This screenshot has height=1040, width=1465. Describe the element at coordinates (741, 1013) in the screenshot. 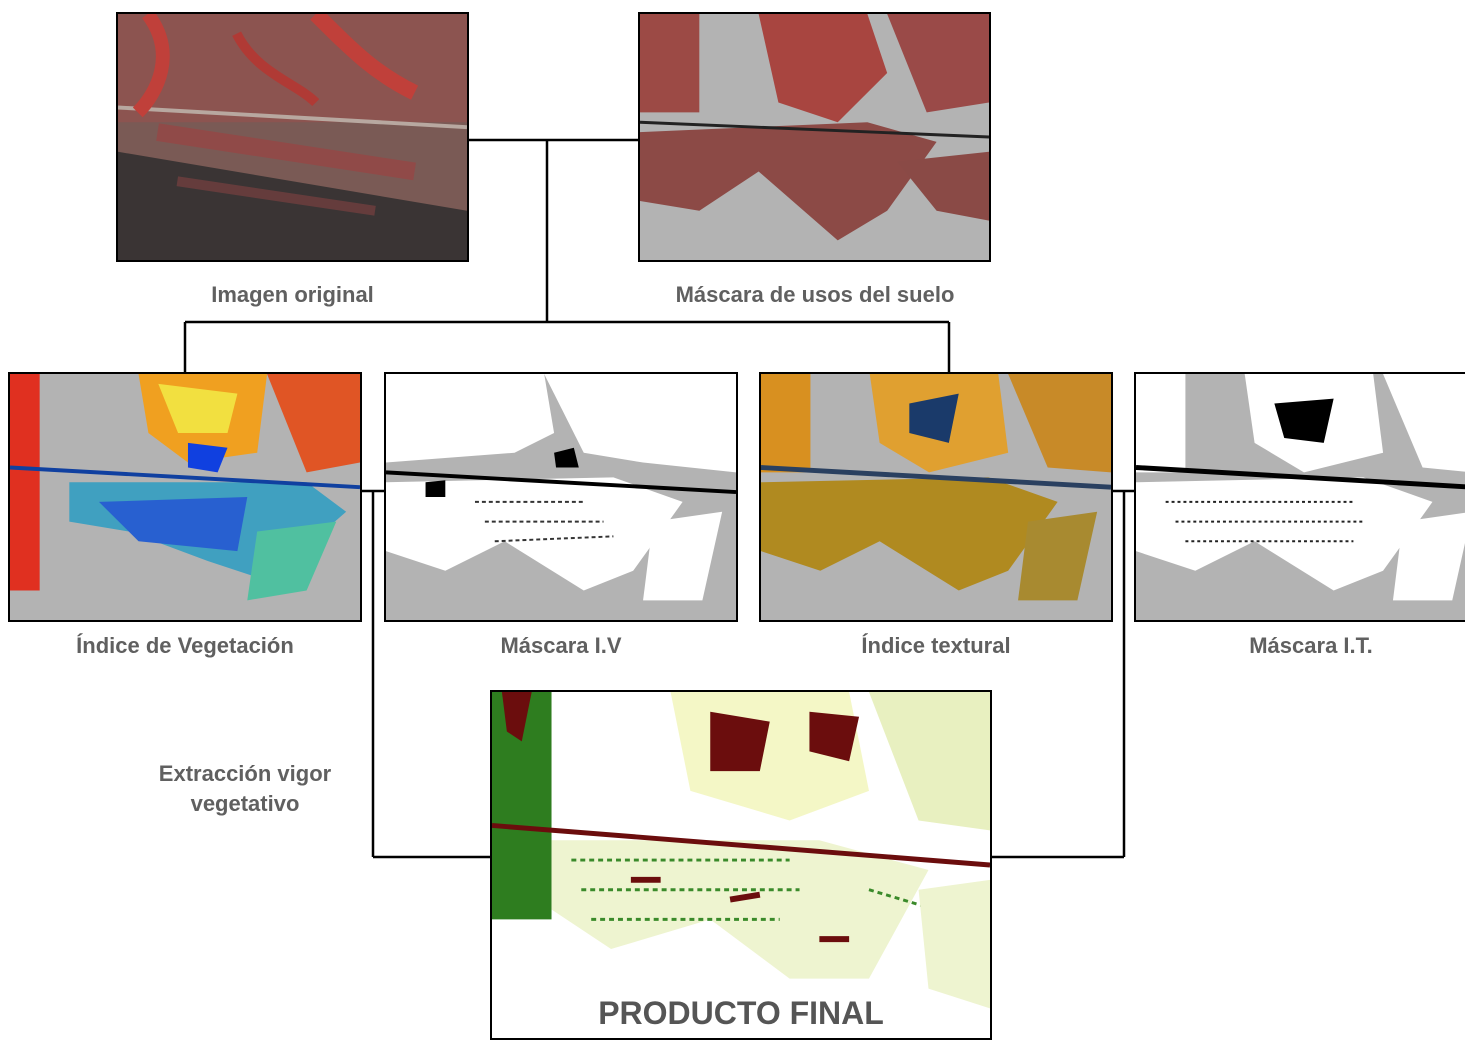

I see `final-product-title: PRODUCTO FINAL` at that location.